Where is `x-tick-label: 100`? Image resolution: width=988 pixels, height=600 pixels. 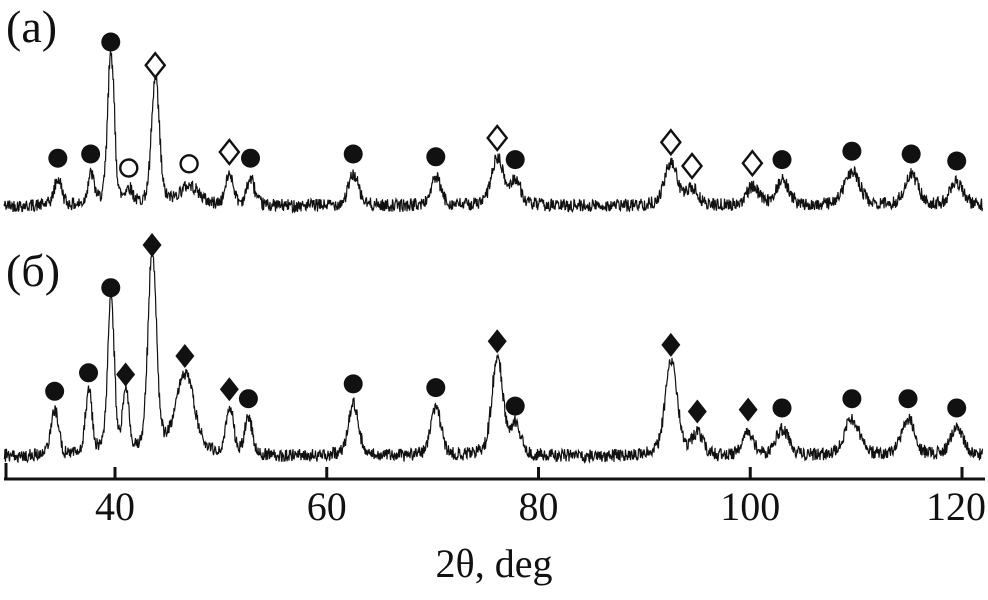
x-tick-label: 100 is located at coordinates (750, 506).